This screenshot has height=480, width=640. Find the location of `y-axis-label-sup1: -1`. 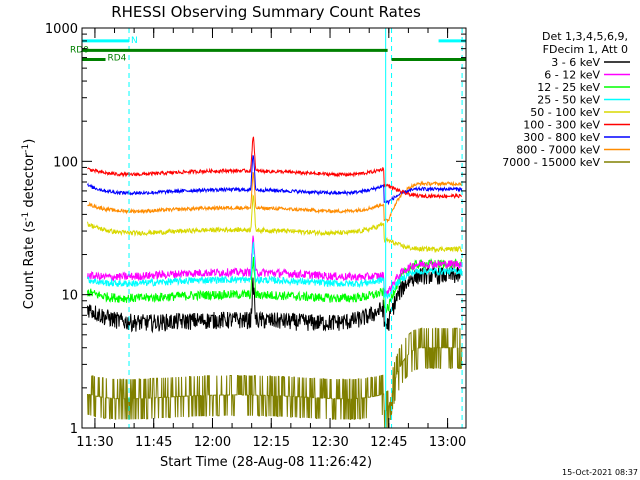

y-axis-label-sup1: -1 is located at coordinates (26, 216).